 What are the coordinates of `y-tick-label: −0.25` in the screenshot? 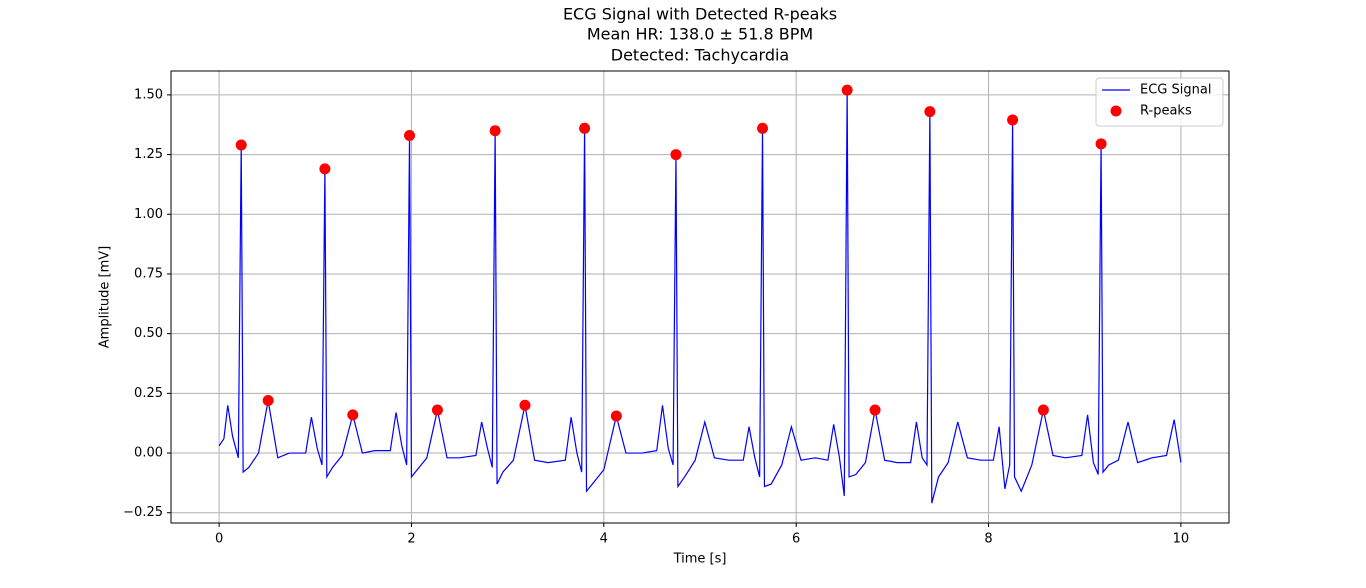 It's located at (143, 512).